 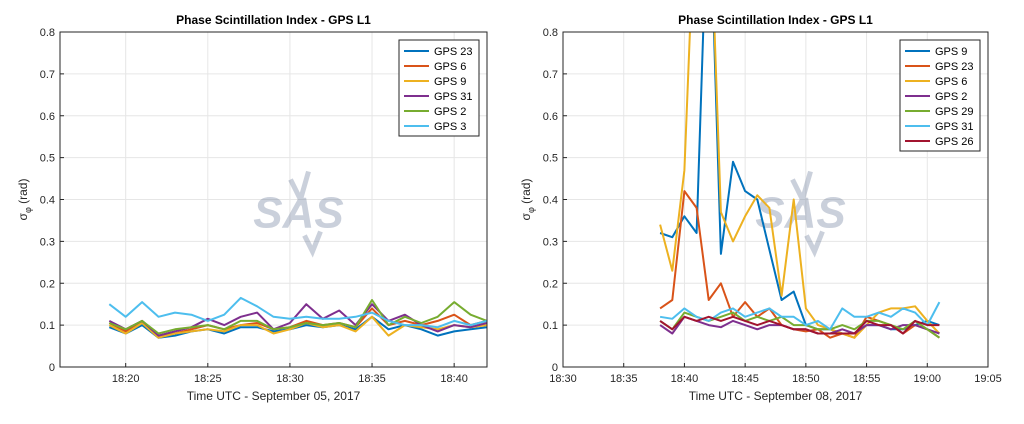 I want to click on legend: GPS 23 GPS 6 GPS 9 GPS 31 GPS 2 GPS 3, so click(x=439, y=88).